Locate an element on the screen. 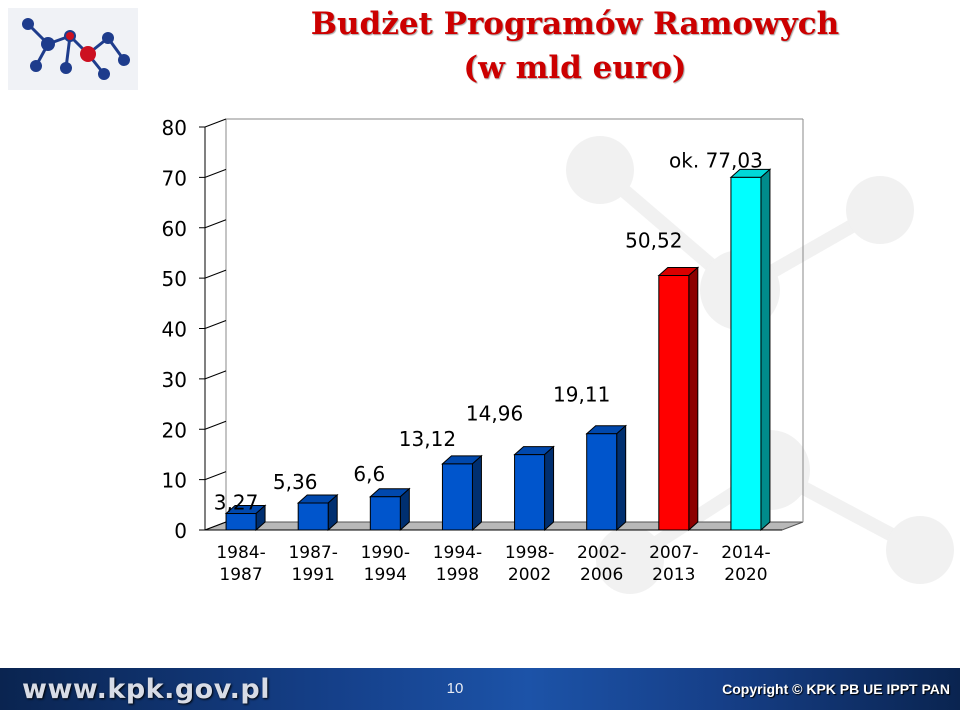 The image size is (960, 710). slide-title-line1: Budżet Programów Ramowych is located at coordinates (575, 24).